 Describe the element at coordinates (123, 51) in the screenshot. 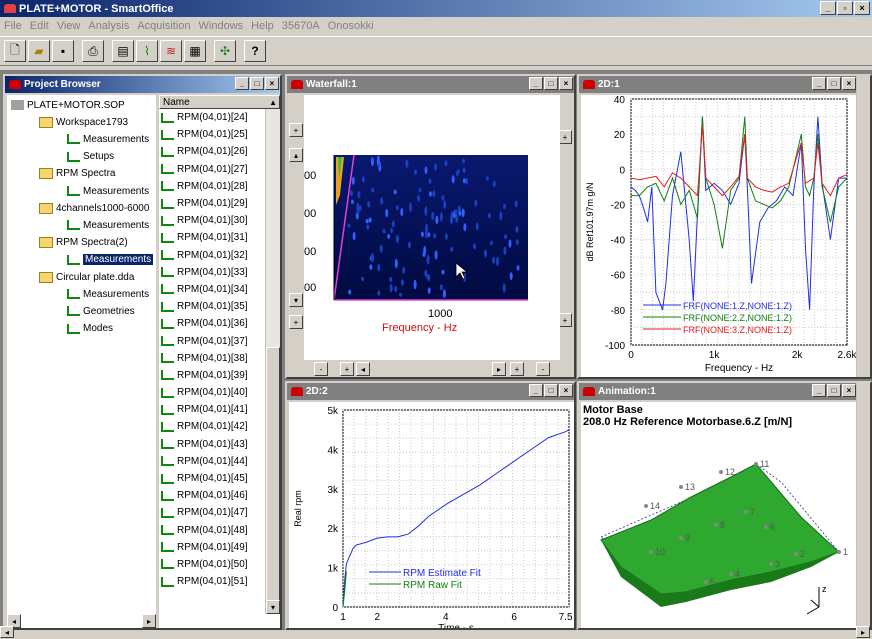

I see `print-preview-icon: ▤` at that location.